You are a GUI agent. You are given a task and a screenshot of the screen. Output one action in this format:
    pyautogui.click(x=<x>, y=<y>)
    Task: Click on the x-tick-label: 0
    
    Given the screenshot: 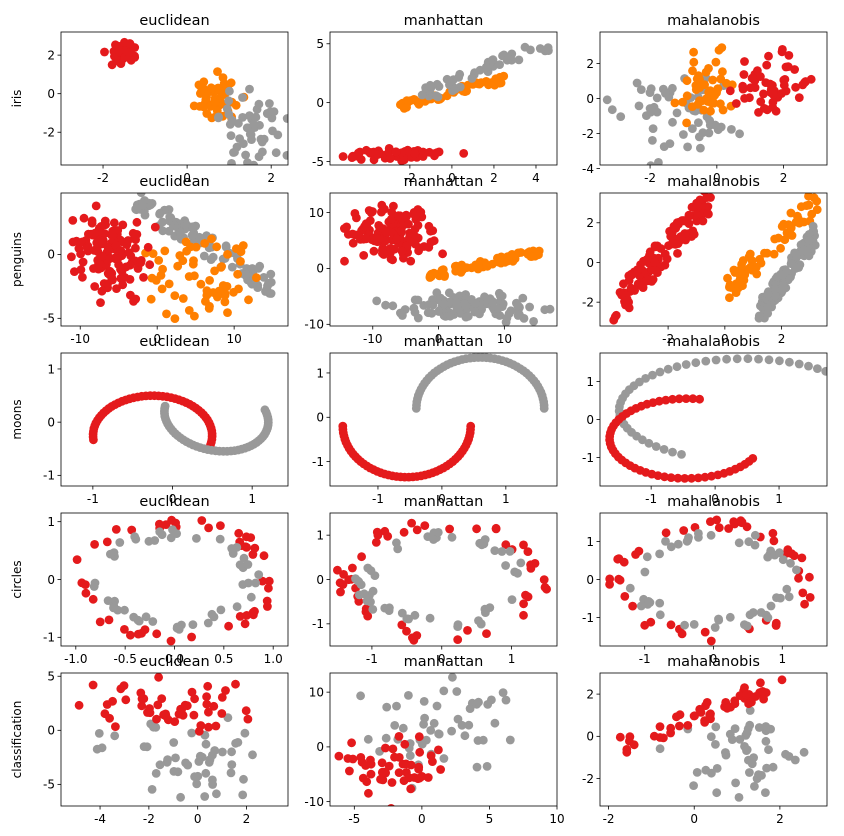 What is the action you would take?
    pyautogui.click(x=439, y=339)
    